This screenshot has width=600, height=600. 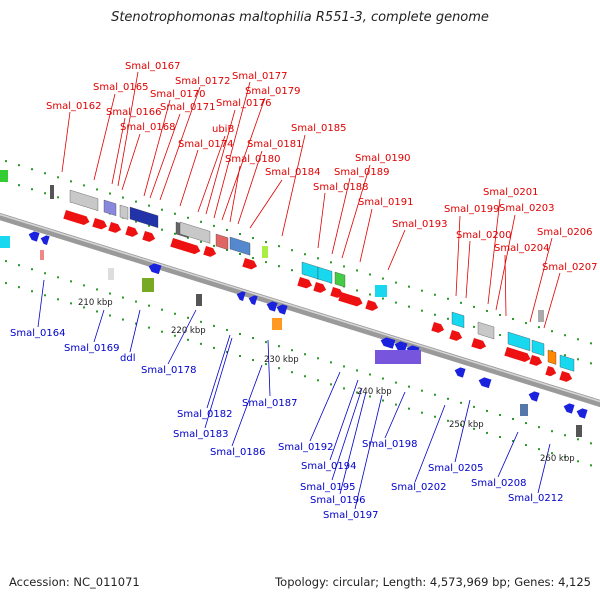 What do you see at coordinates (73, 106) in the screenshot?
I see `gene-label: Smal_0162` at bounding box center [73, 106].